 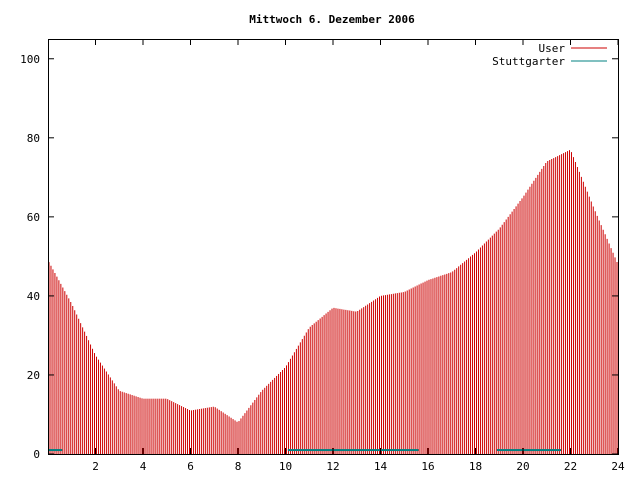 I want to click on x-tick-label: 20, so click(x=522, y=466).